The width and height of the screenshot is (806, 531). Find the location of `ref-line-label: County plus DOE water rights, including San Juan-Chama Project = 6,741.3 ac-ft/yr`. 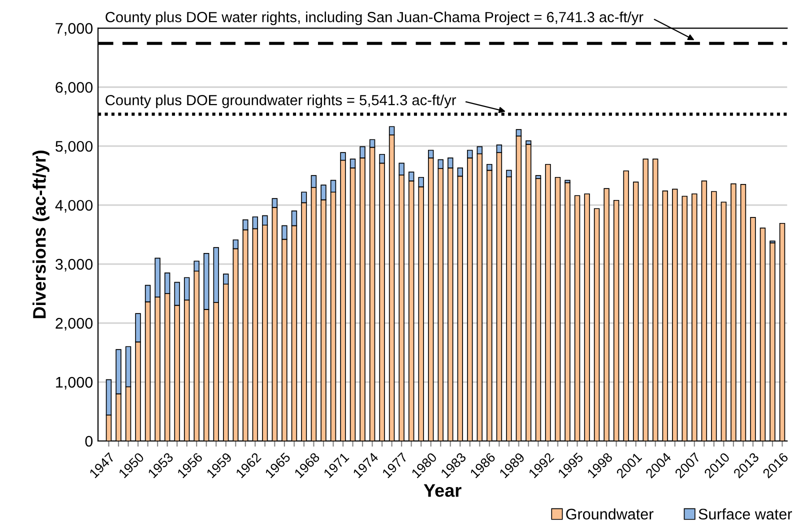

ref-line-label: County plus DOE water rights, including San Juan-Chama Project = 6,741.3 ac-ft/yr is located at coordinates (375, 19).